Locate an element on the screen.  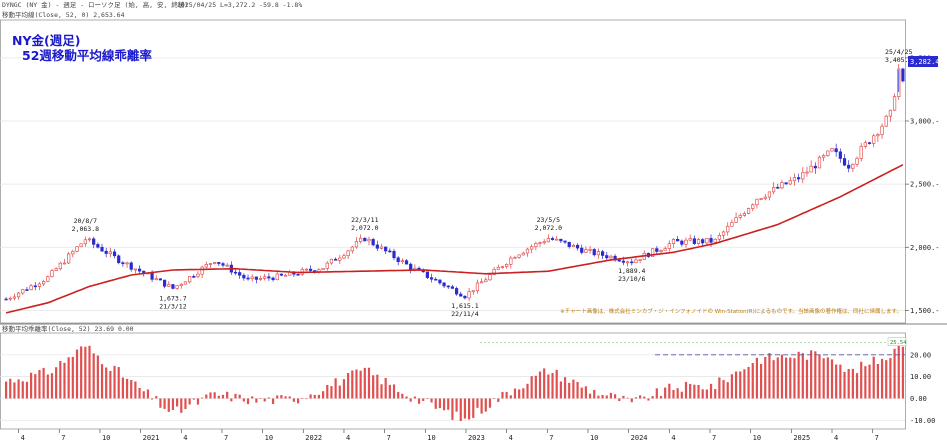
annotation-value: 2,072.0 is located at coordinates (548, 228).